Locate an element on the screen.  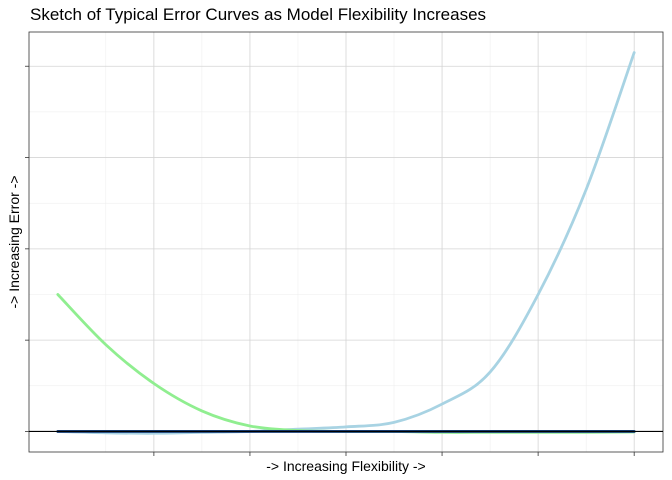
x-axis-label: -> Increasing Flexibility -> is located at coordinates (346, 466).